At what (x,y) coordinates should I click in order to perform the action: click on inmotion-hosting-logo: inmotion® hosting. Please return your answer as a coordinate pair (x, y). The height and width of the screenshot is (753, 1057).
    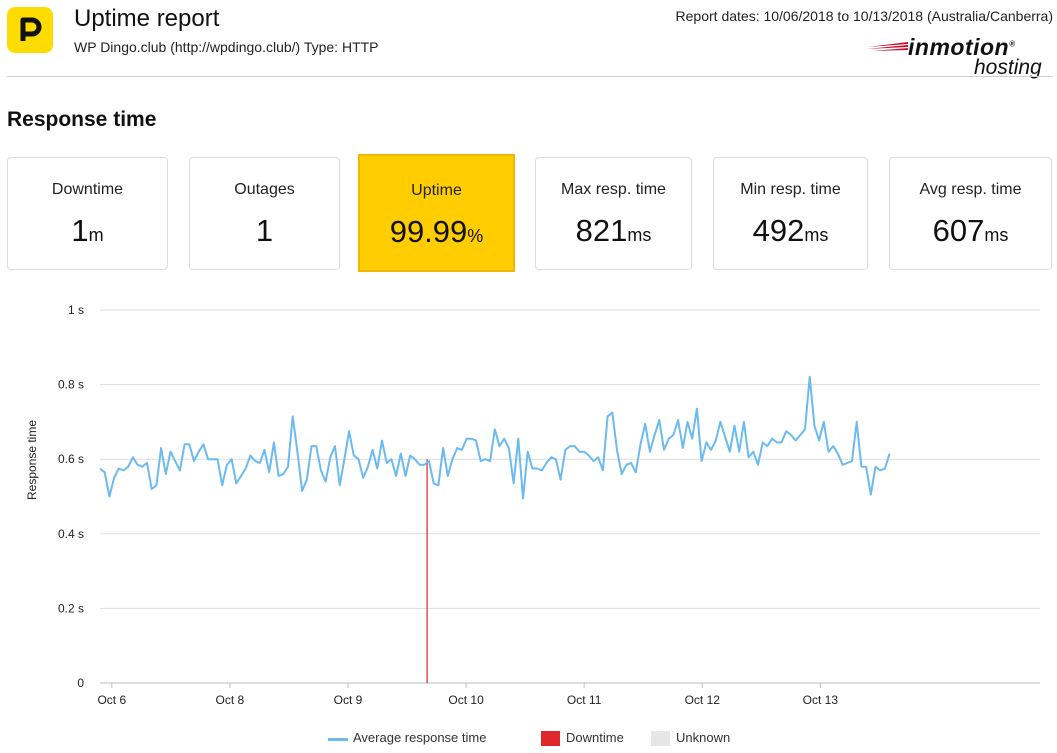
    Looking at the image, I should click on (959, 58).